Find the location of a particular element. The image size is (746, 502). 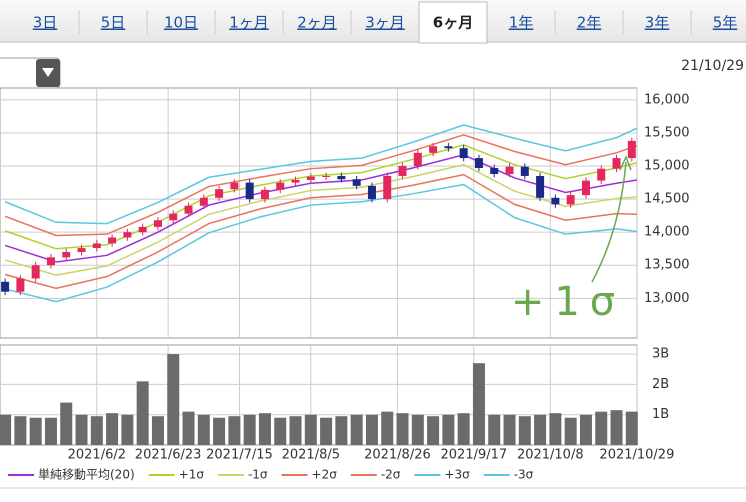

legend-label: -2σ is located at coordinates (391, 475).